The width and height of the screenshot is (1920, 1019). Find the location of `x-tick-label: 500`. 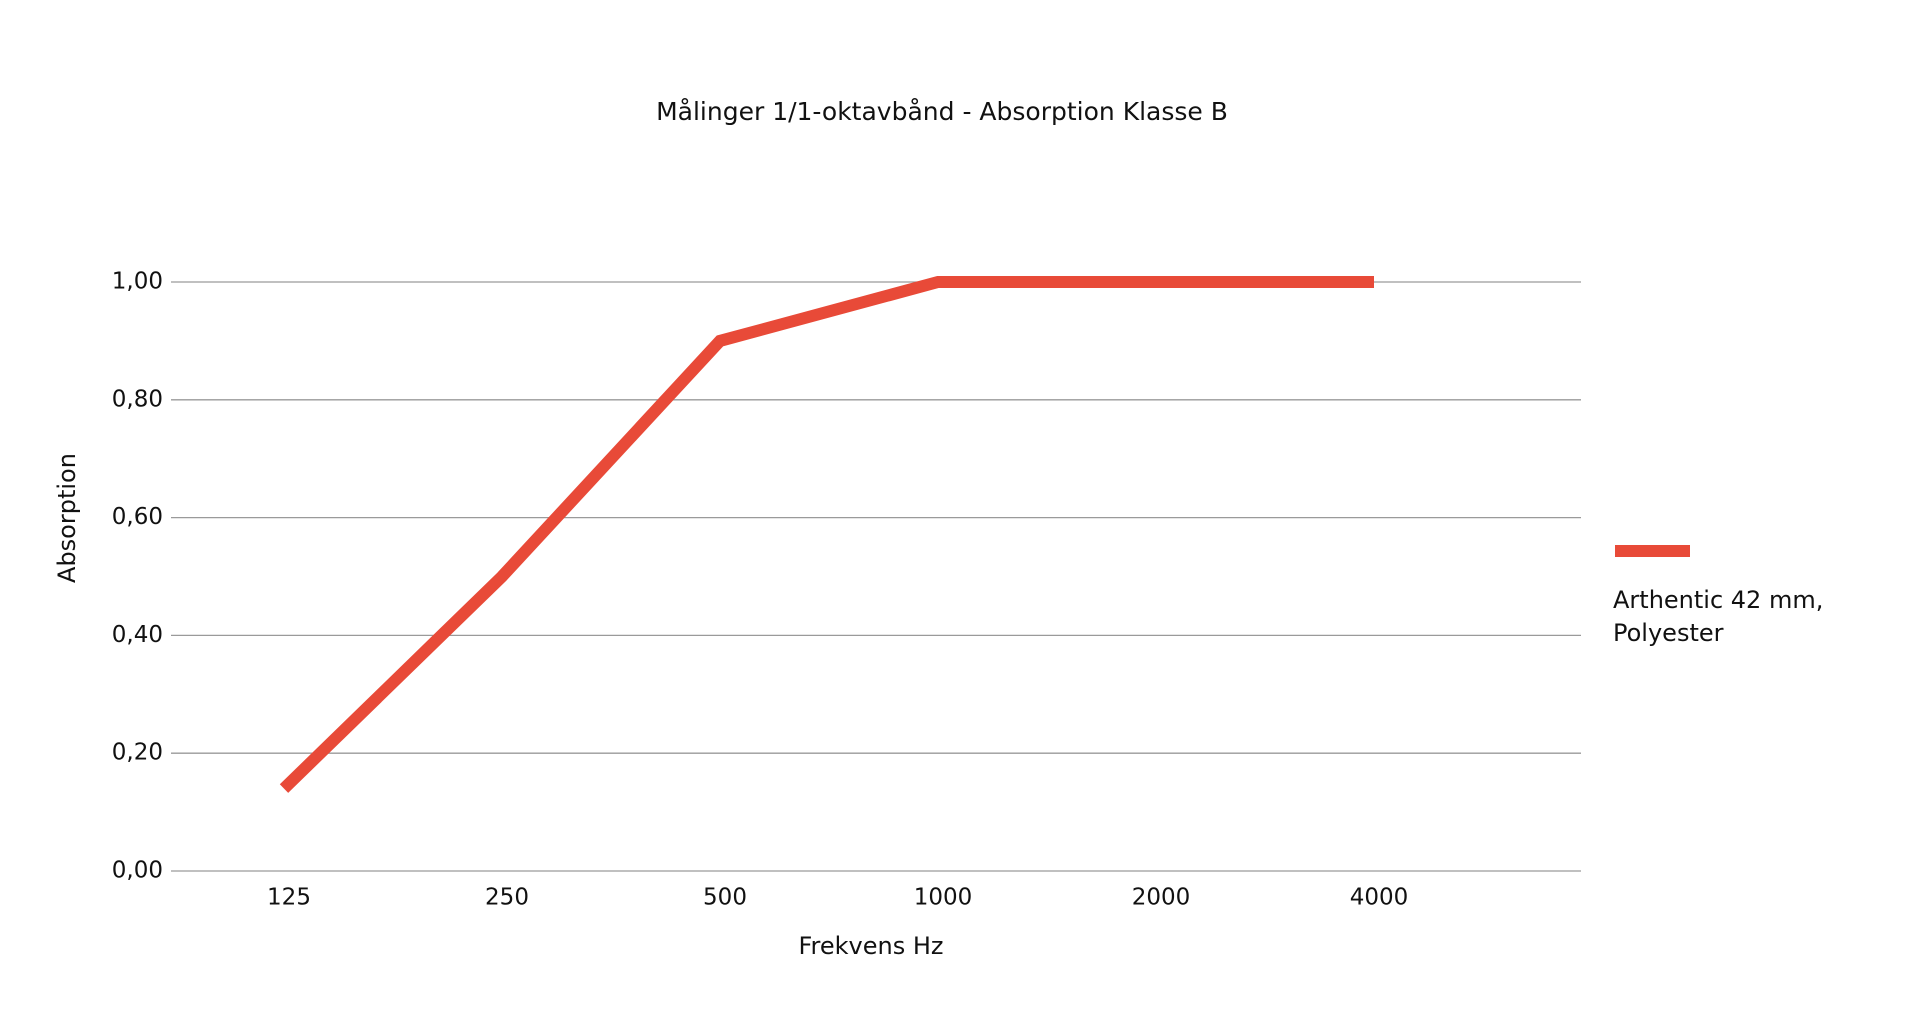

x-tick-label: 500 is located at coordinates (725, 898).